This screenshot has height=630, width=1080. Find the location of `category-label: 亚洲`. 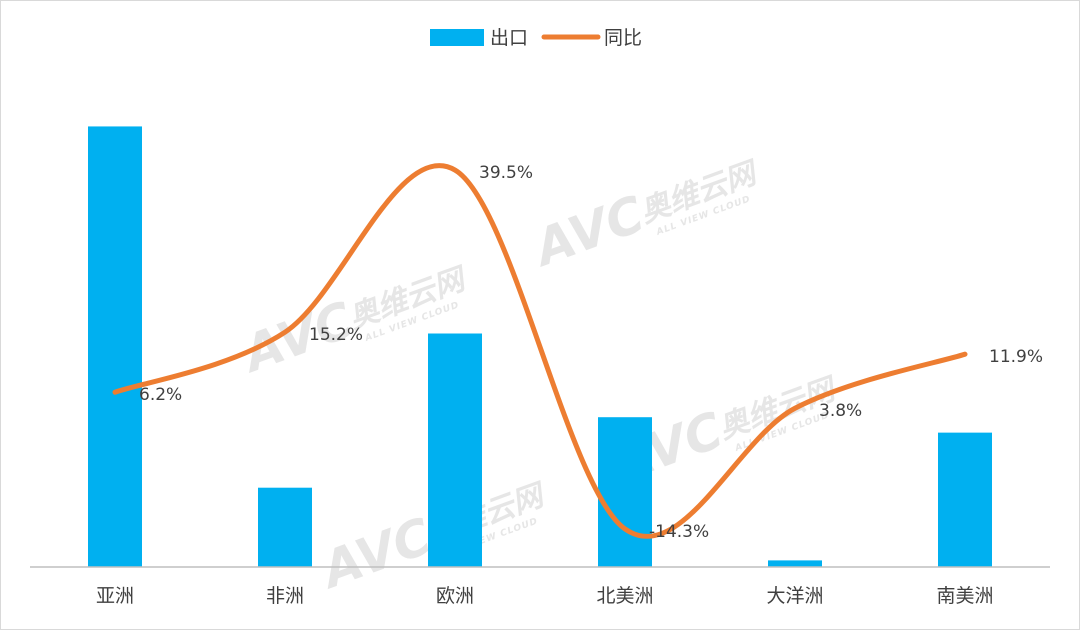

category-label: 亚洲 is located at coordinates (115, 596).